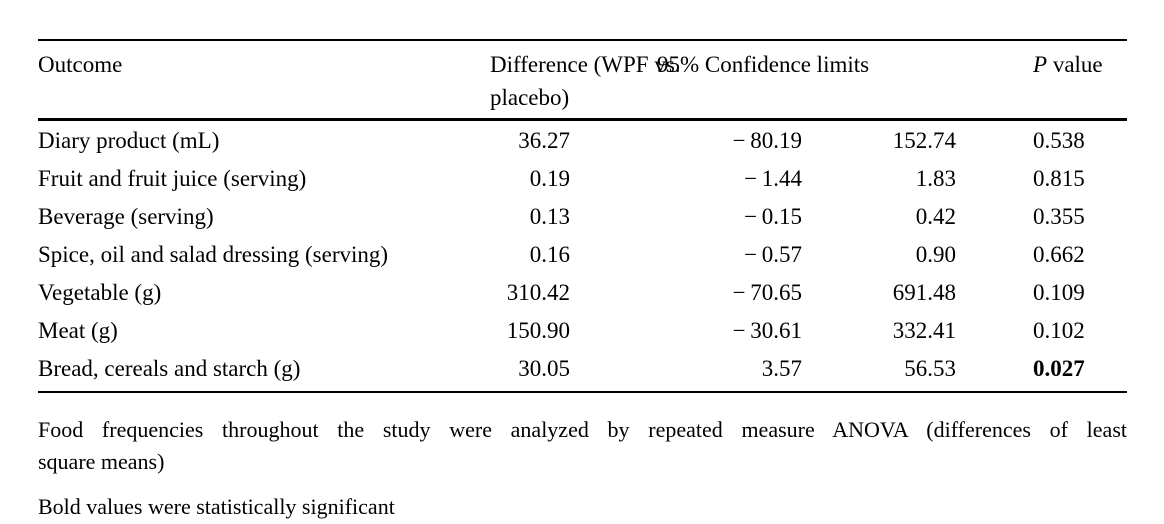  Describe the element at coordinates (935, 216) in the screenshot. I see `ci-upper-cell: 0.42` at that location.